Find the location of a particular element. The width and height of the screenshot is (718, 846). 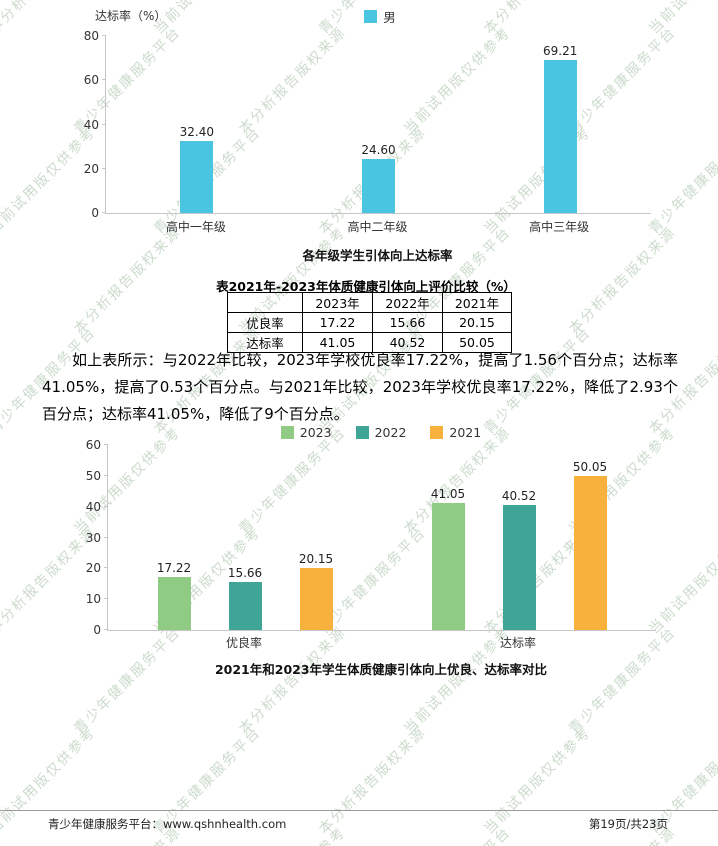

table-title: 表2021年-2023年体质健康引体向上评价比较（%） is located at coordinates (366, 286).